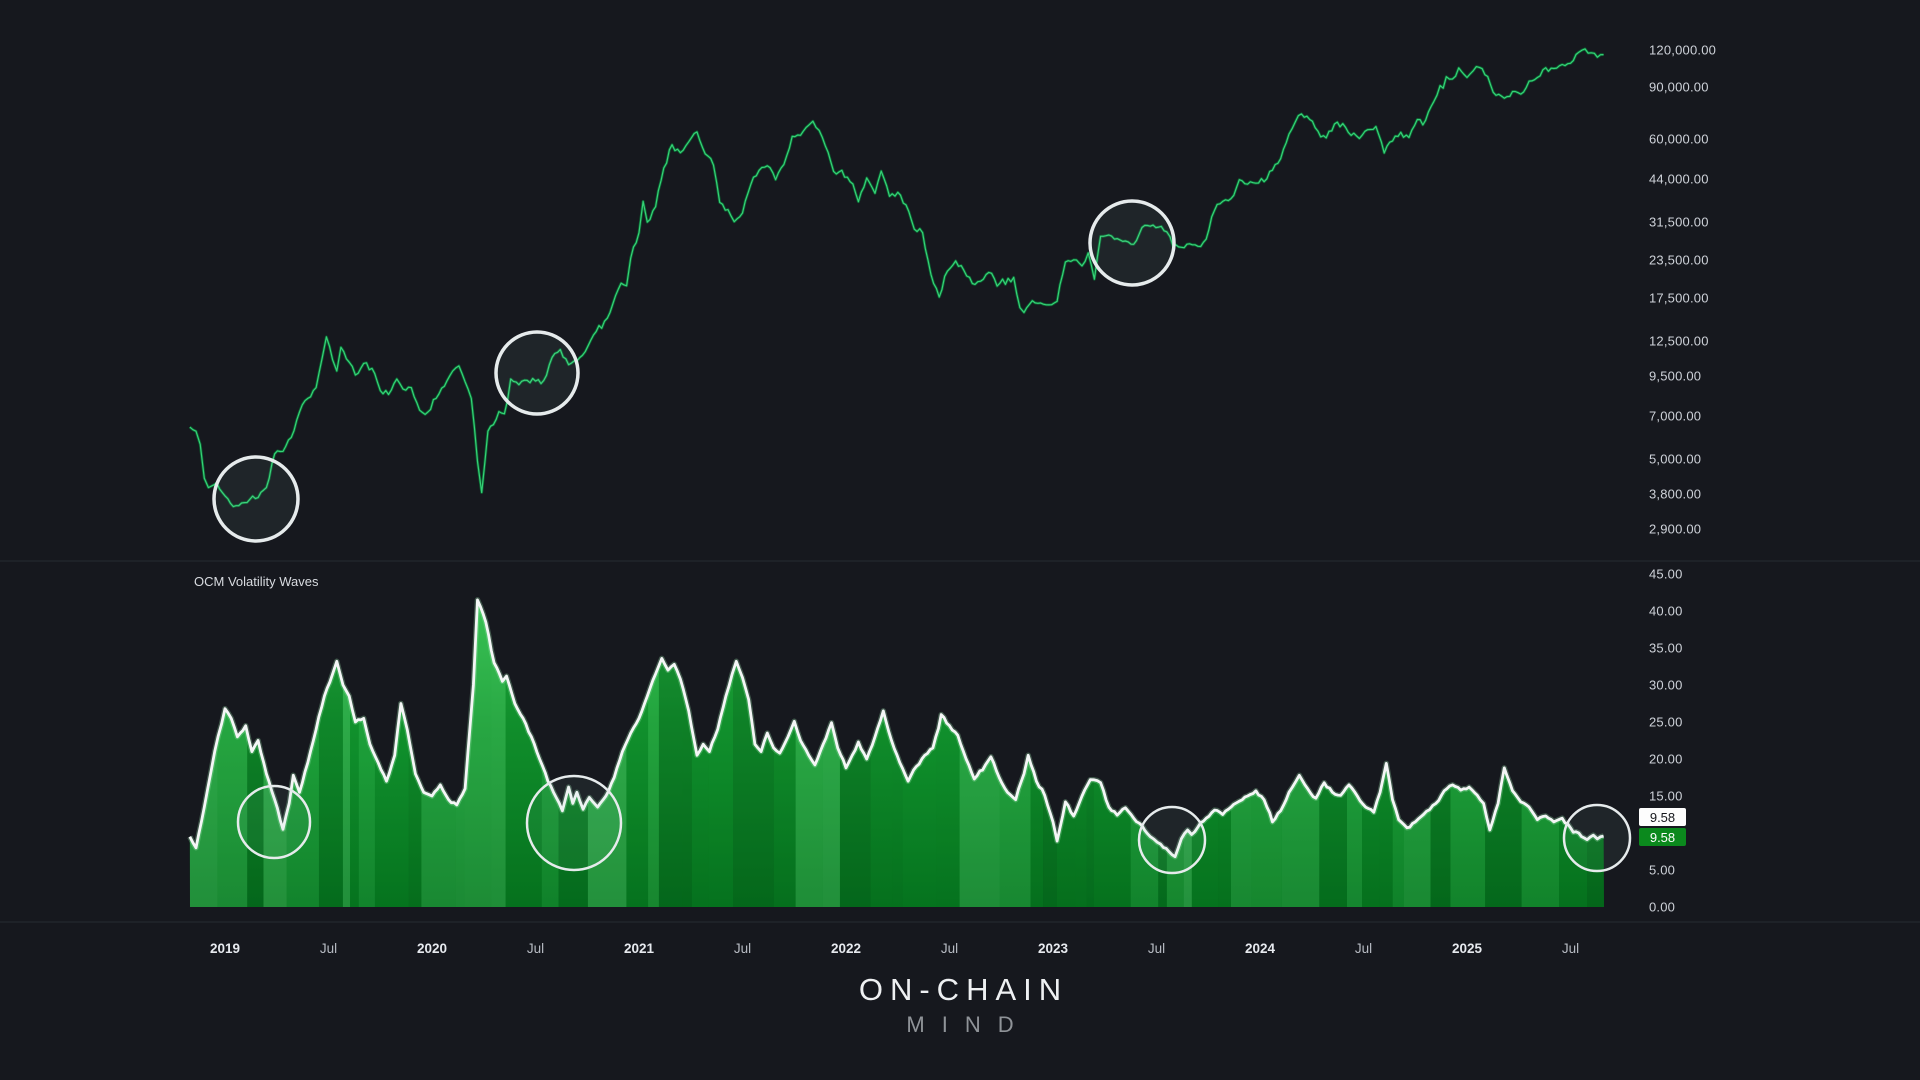 This screenshot has height=1080, width=1920. What do you see at coordinates (1675, 416) in the screenshot?
I see `price-axis-label: 7,000.00` at bounding box center [1675, 416].